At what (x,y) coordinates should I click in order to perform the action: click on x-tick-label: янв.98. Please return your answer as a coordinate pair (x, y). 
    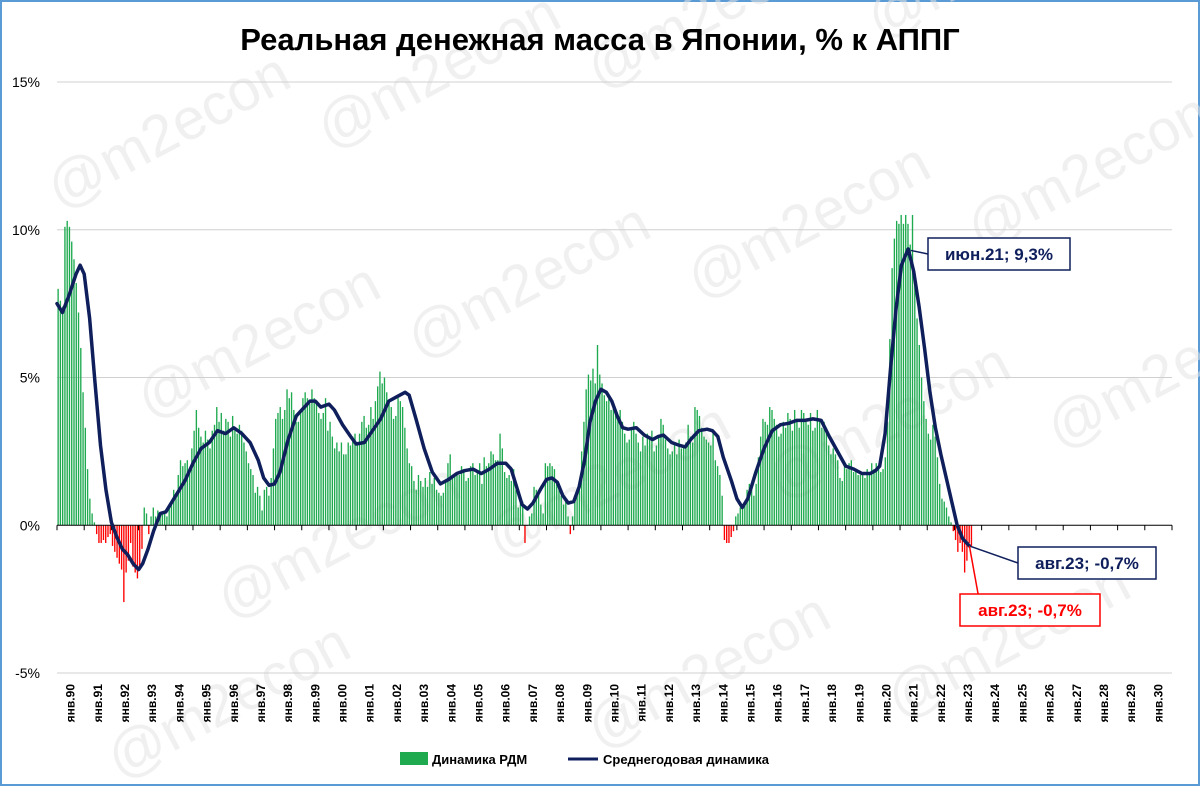
    Looking at the image, I should click on (288, 703).